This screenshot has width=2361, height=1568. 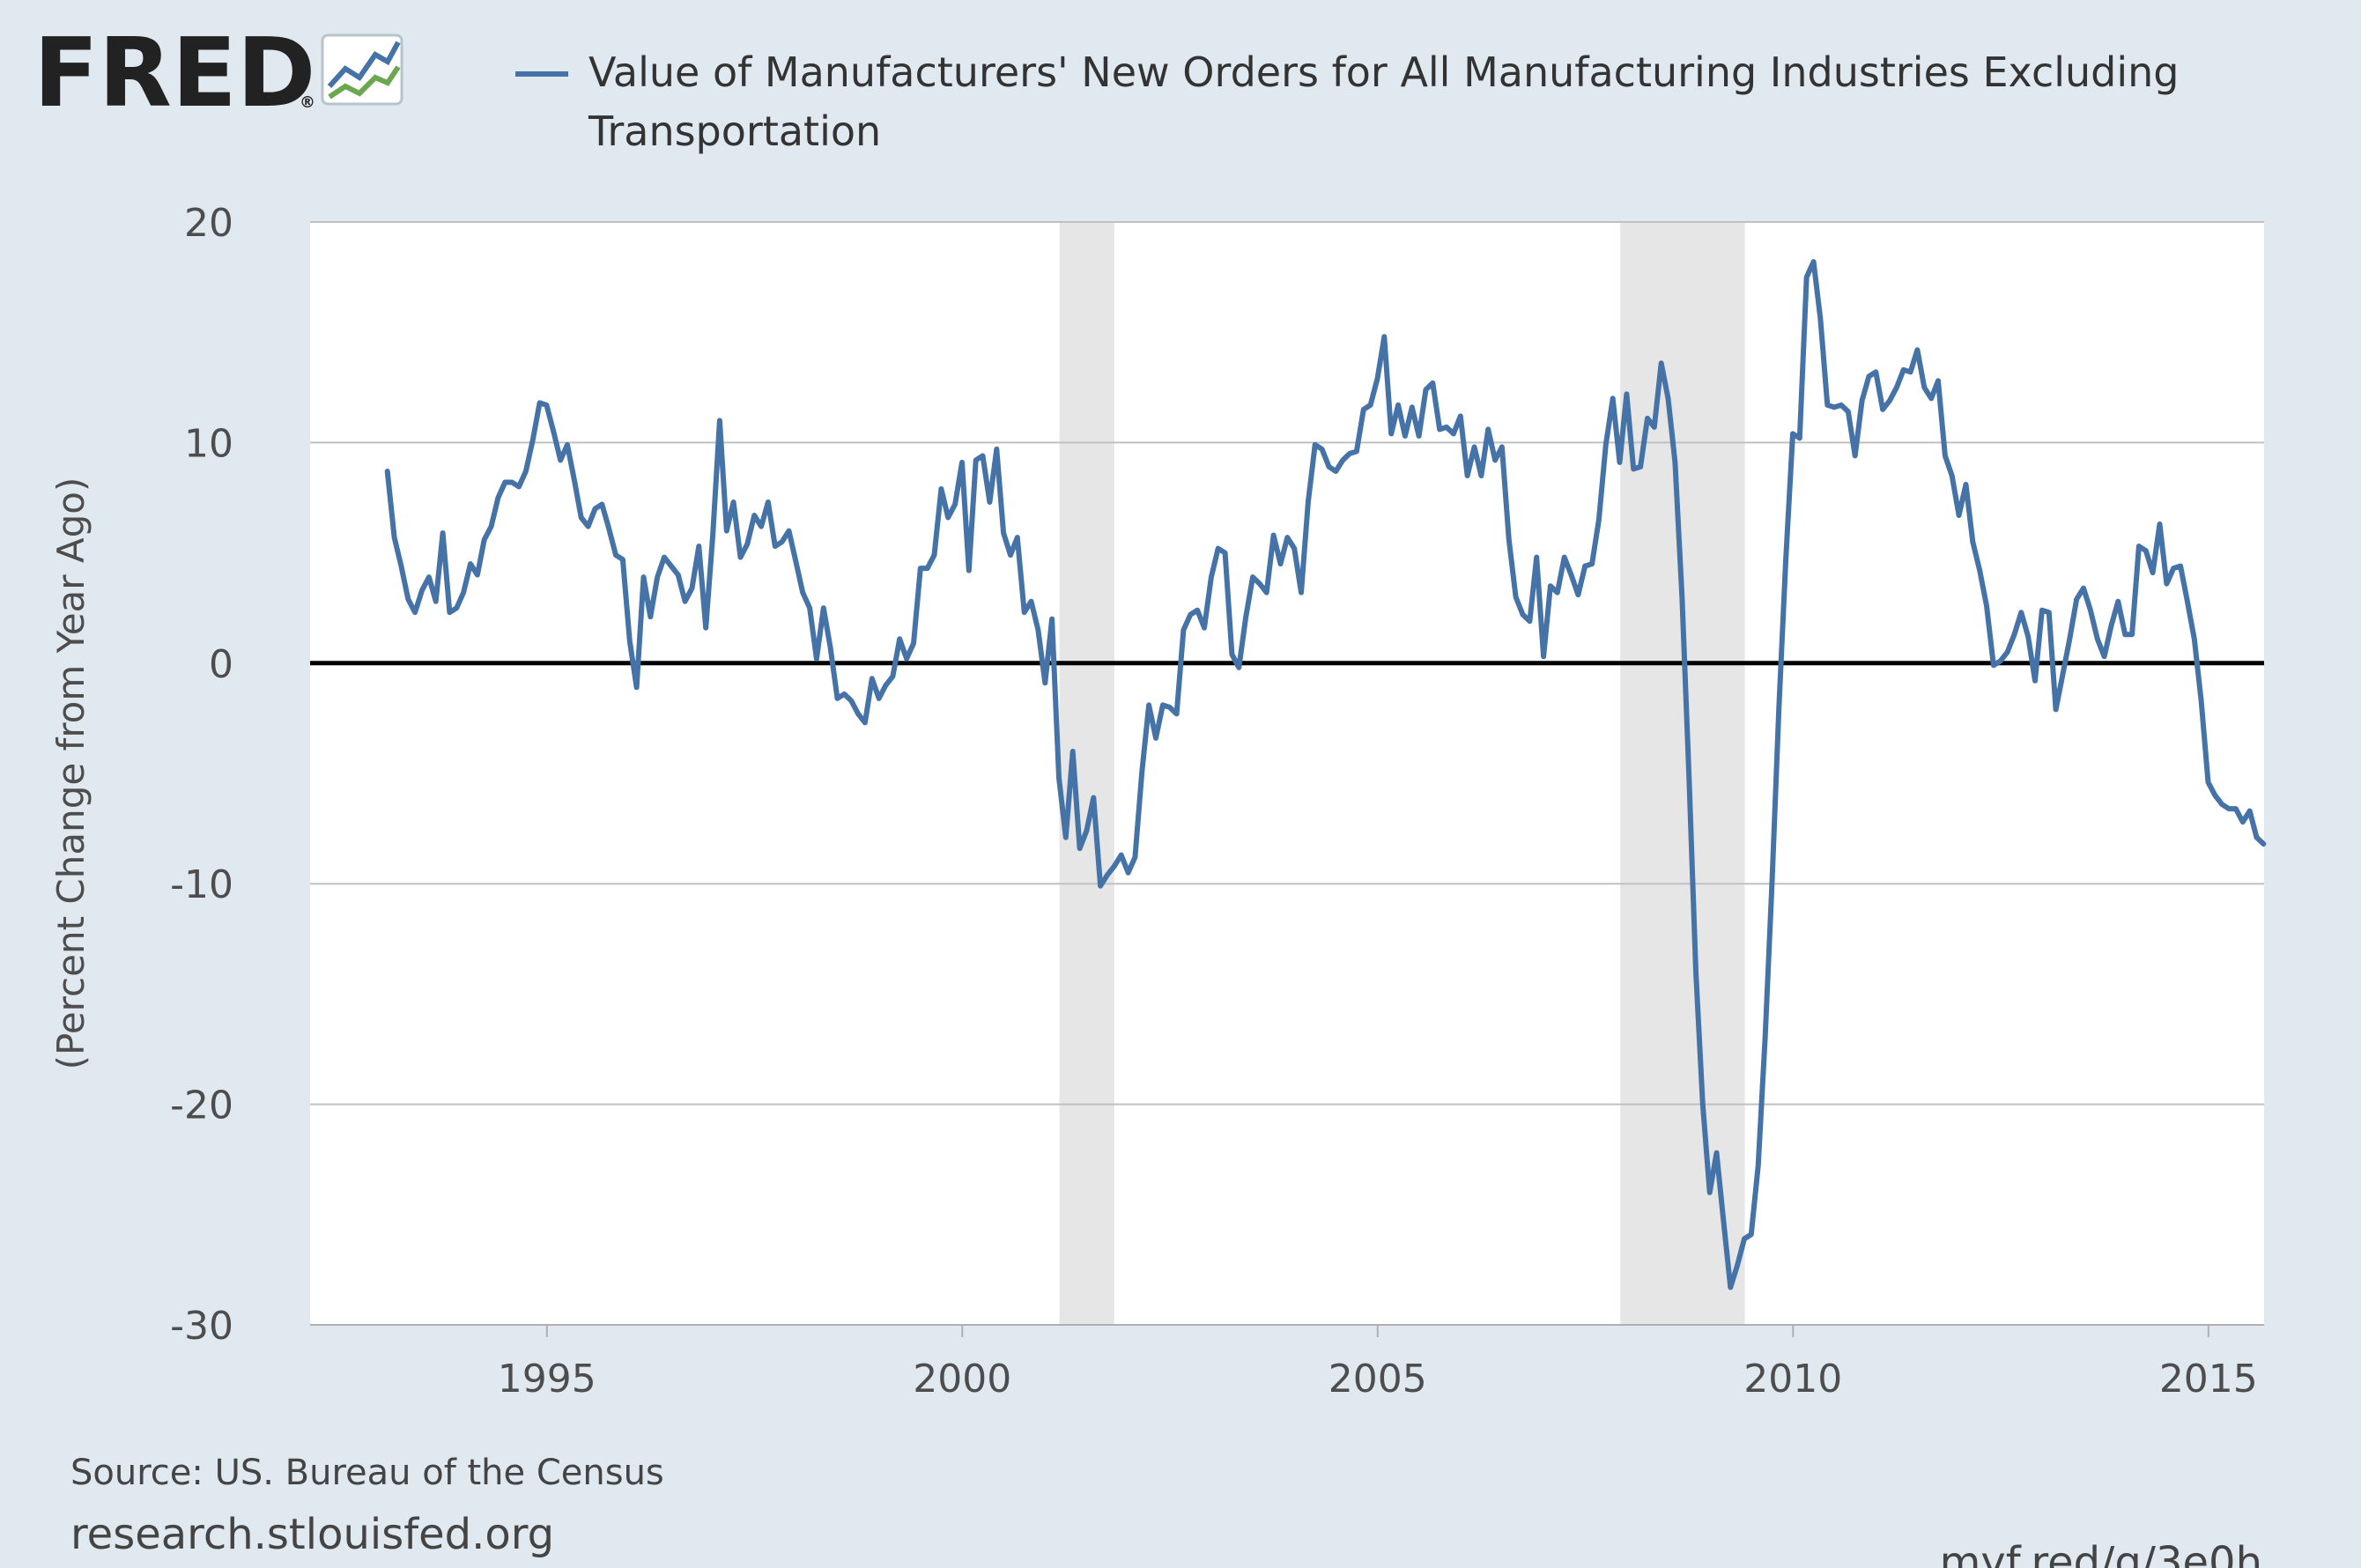 What do you see at coordinates (201, 775) in the screenshot?
I see `y-axis-ticks: 20 10 0 -10 -20 -30` at bounding box center [201, 775].